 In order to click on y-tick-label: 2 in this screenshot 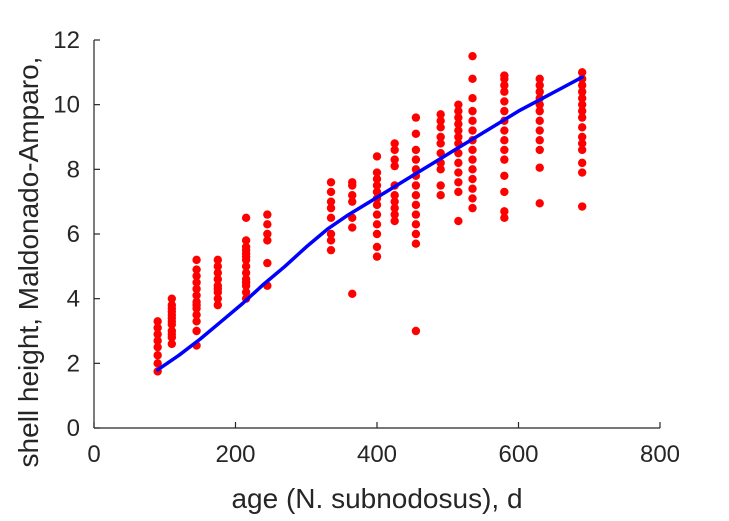, I will do `click(73, 363)`.